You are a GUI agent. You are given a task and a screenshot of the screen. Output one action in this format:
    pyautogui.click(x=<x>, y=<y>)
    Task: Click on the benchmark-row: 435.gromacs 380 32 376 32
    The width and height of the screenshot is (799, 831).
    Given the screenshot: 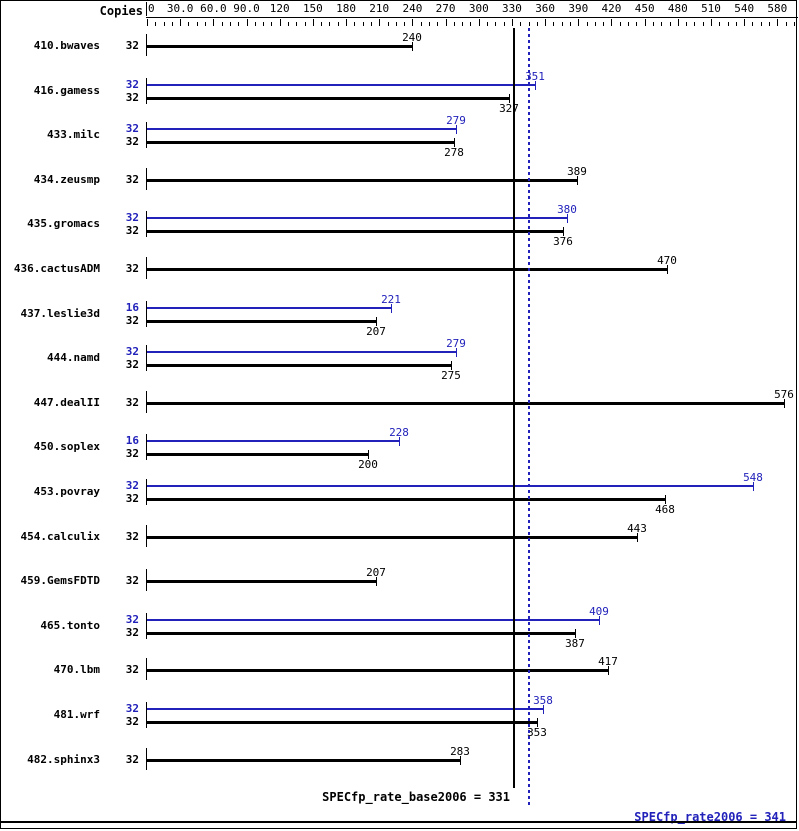 What is the action you would take?
    pyautogui.click(x=399, y=228)
    